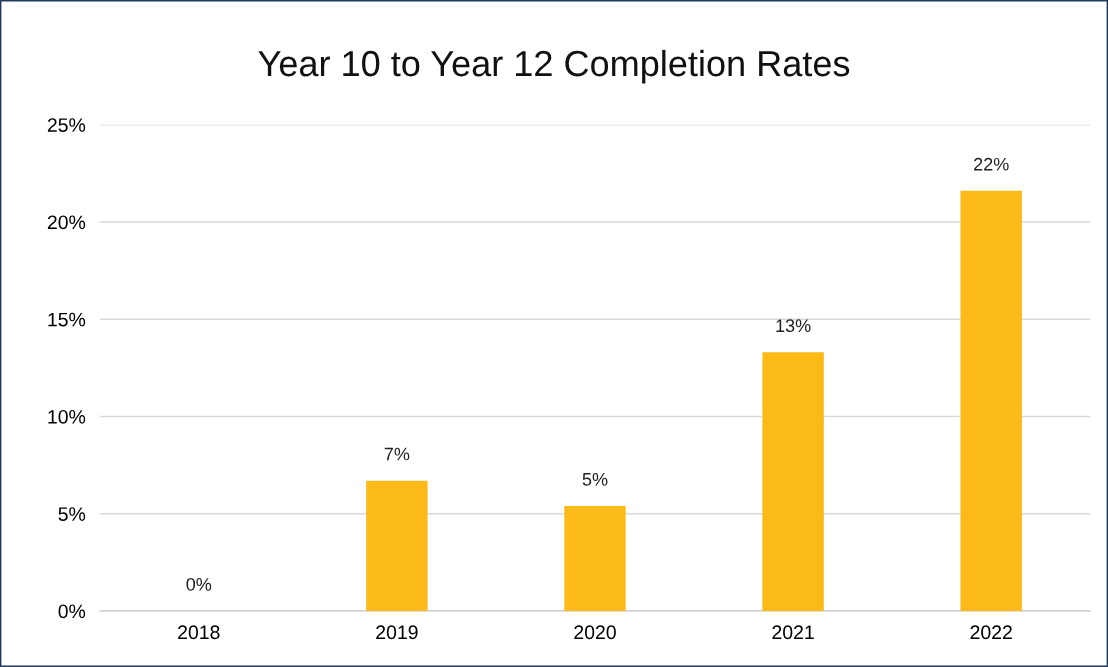 The image size is (1108, 667). Describe the element at coordinates (67, 319) in the screenshot. I see `y-tick-label: 15%` at that location.